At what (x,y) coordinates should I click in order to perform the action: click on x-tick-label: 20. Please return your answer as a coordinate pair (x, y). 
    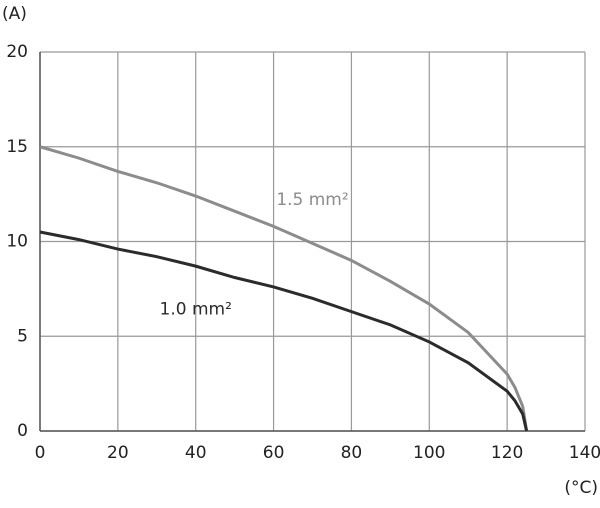
    Looking at the image, I should click on (118, 453).